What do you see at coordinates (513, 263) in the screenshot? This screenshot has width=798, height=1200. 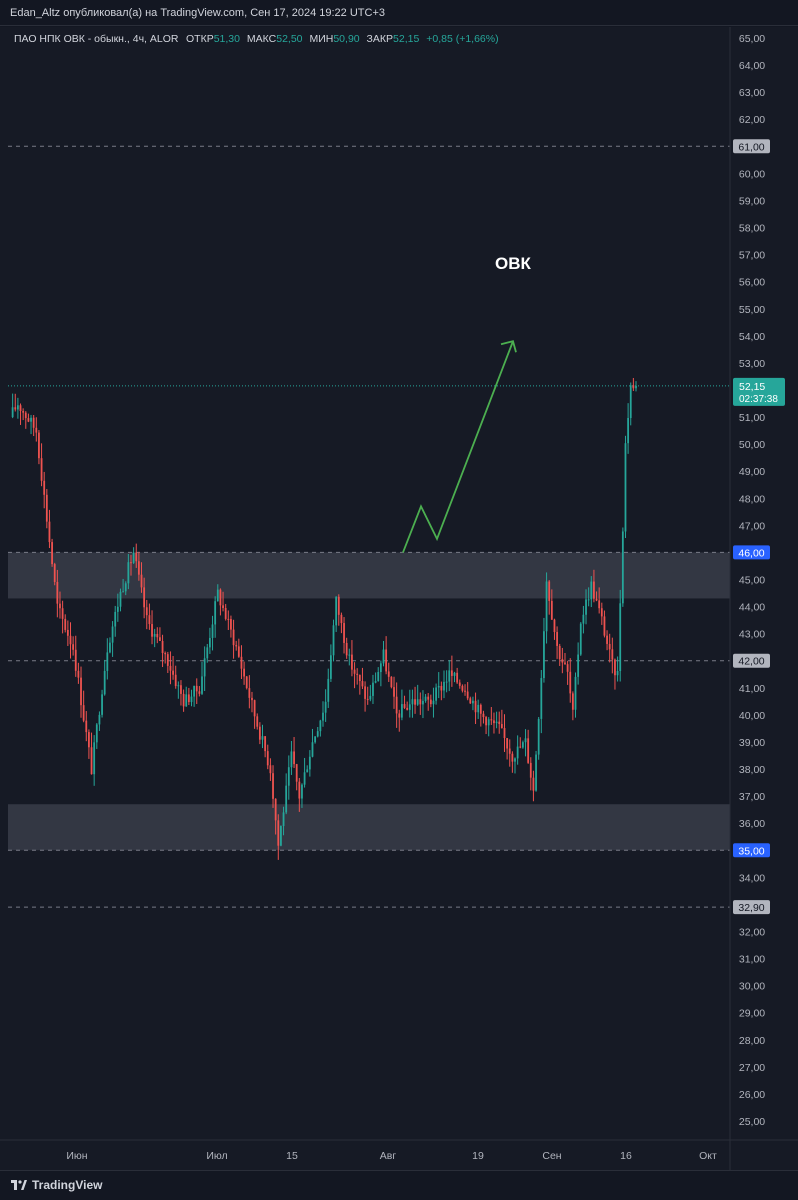 I see `annotation-text: ОВК` at bounding box center [513, 263].